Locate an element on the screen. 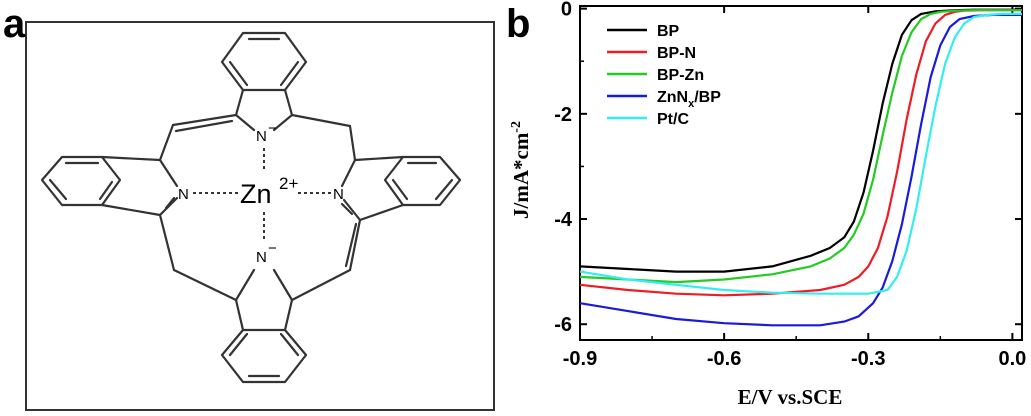 The width and height of the screenshot is (1031, 416). atom-n-bottom-charge: − is located at coordinates (272, 248).